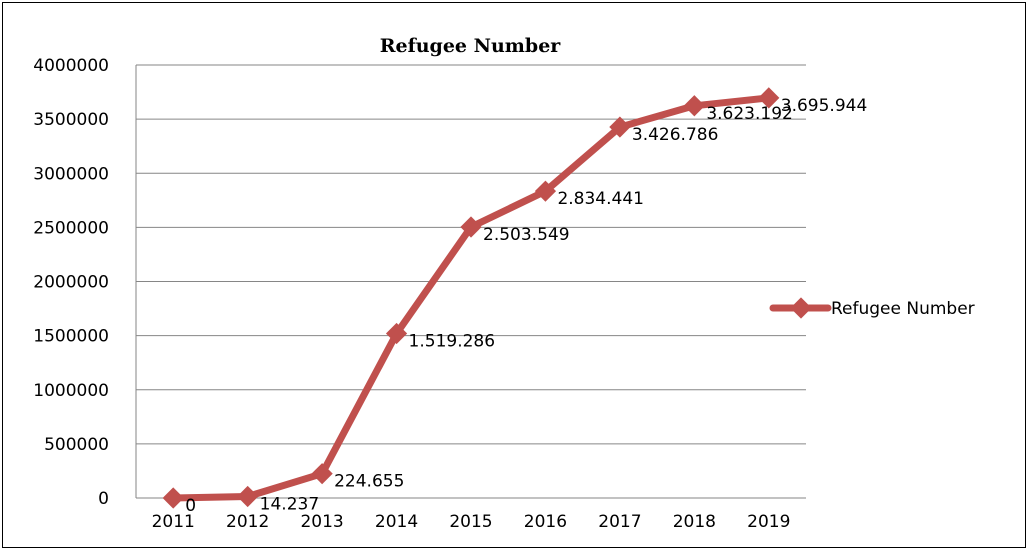  Describe the element at coordinates (675, 135) in the screenshot. I see `data-label: 3.426.786` at that location.